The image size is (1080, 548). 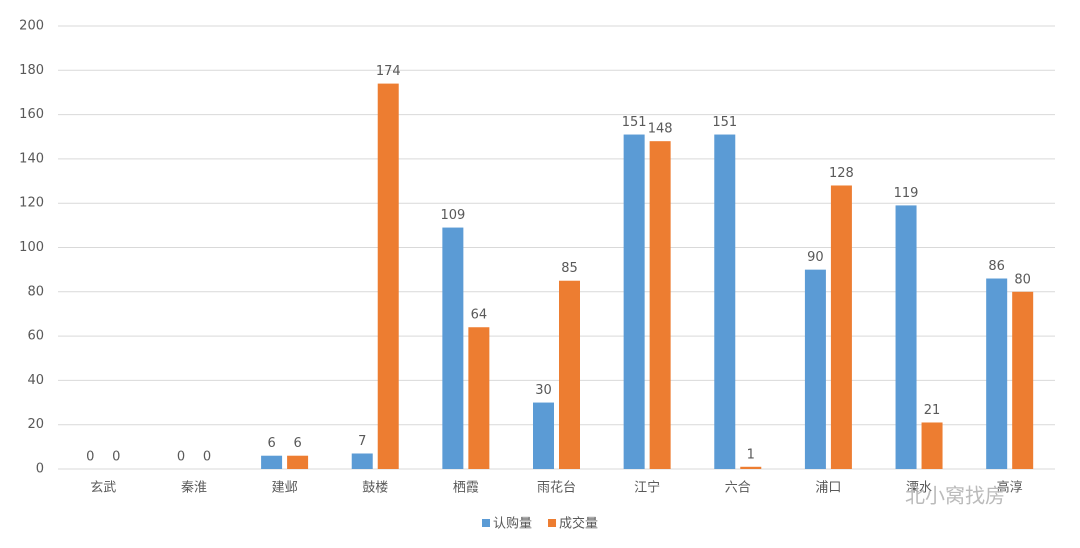 What do you see at coordinates (362, 441) in the screenshot?
I see `data-label: 7` at bounding box center [362, 441].